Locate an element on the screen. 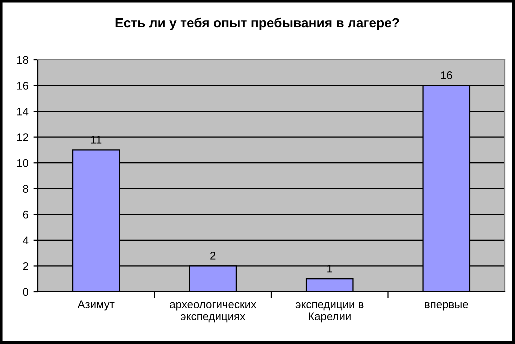 This screenshot has width=515, height=344. y-tick-label: 12 is located at coordinates (22, 138).